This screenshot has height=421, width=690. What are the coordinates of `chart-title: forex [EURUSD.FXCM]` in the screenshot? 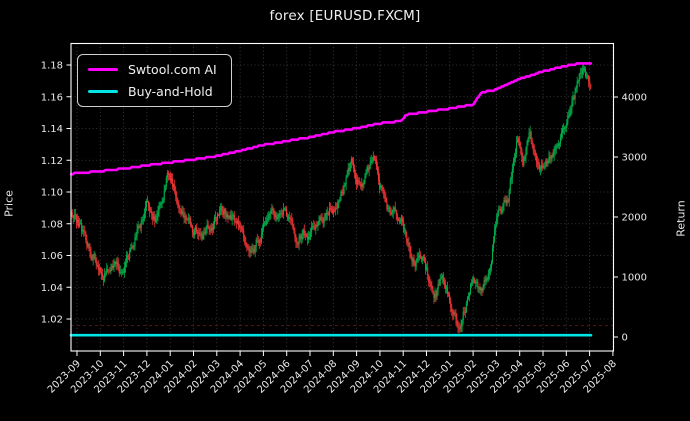 It's located at (345, 16).